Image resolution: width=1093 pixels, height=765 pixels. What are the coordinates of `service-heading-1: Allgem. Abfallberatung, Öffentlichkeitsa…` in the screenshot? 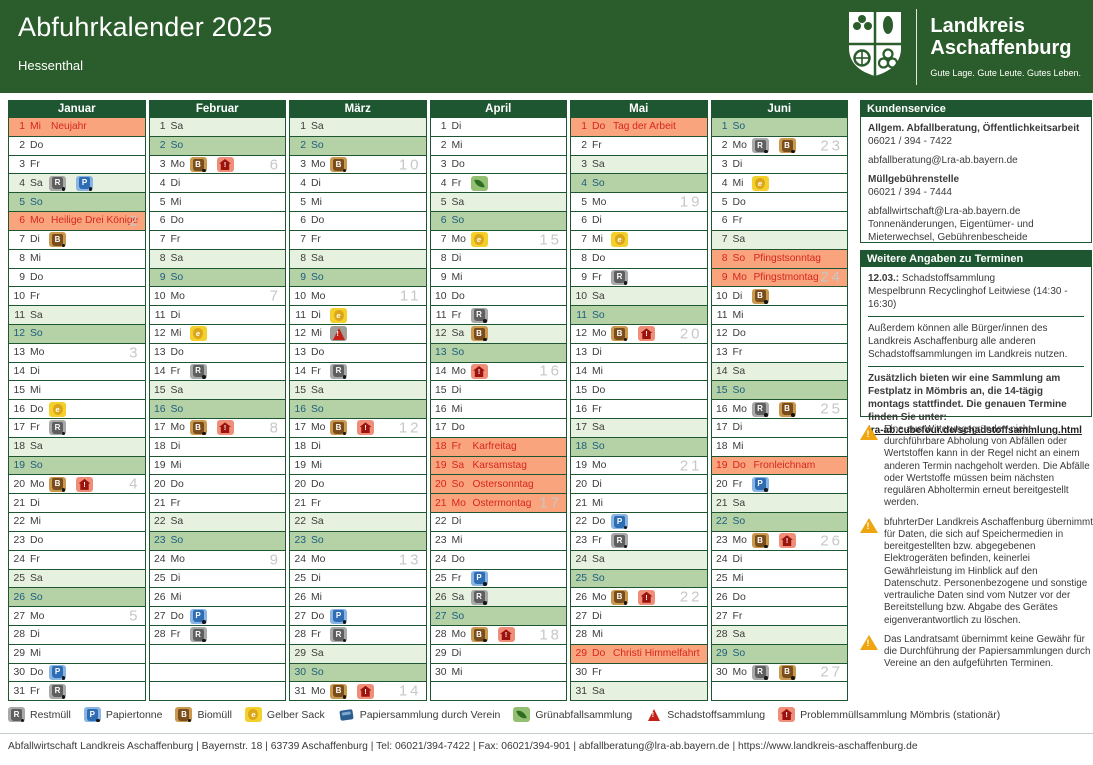 It's located at (974, 128).